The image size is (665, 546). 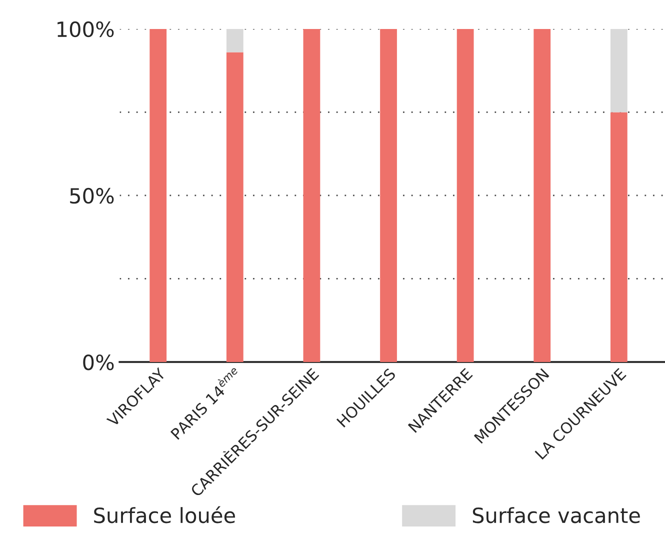 What do you see at coordinates (556, 515) in the screenshot?
I see `legend-label: Surface vacante` at bounding box center [556, 515].